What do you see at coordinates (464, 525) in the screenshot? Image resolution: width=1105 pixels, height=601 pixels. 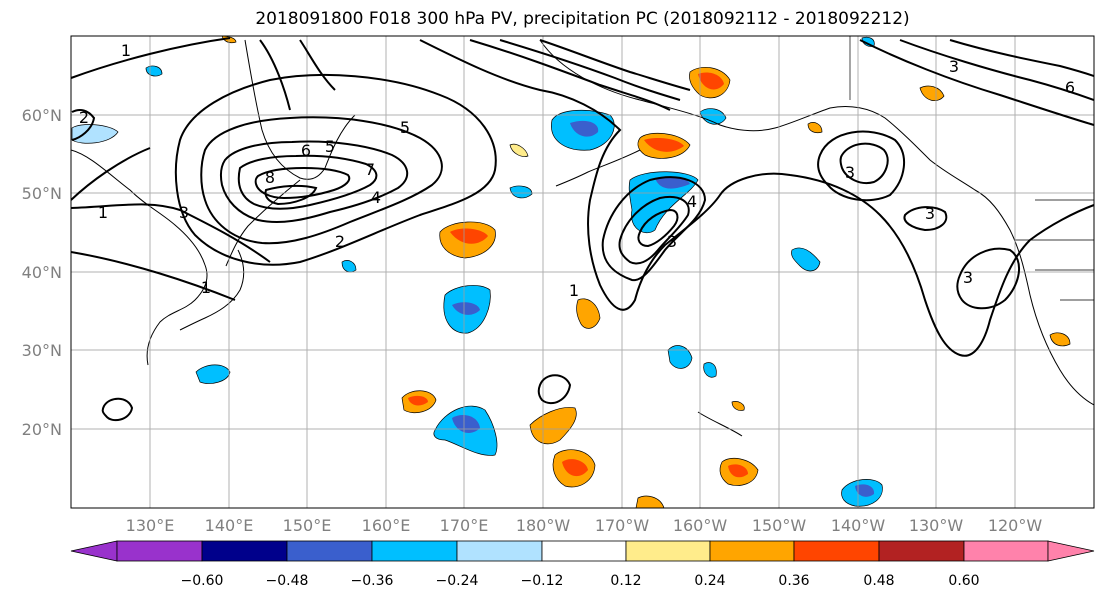 I see `lon-label: 170°E` at bounding box center [464, 525].